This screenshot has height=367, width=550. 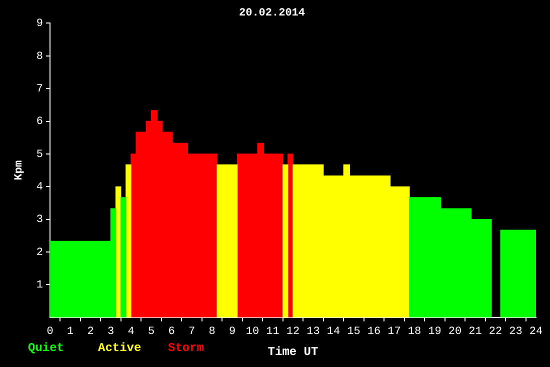 I want to click on x-tick-label: 5, so click(x=151, y=332).